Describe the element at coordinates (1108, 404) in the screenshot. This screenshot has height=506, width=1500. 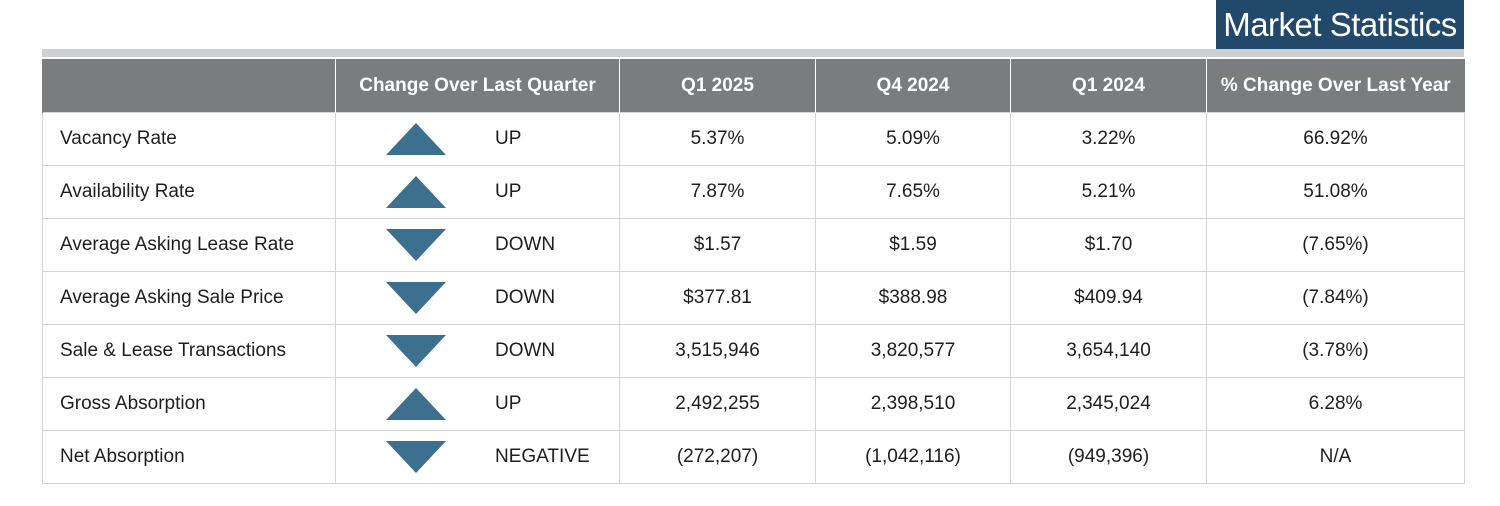
I see `q1-2024-value: 2,345,024` at that location.